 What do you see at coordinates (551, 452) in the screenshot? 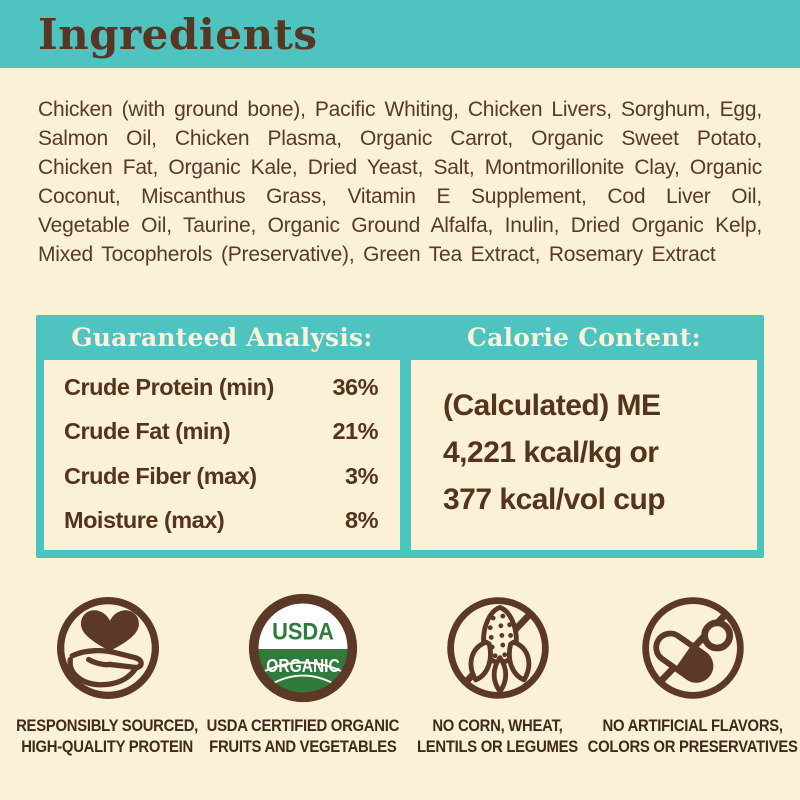
I see `calorie-line: 4,221 kcal/kg or` at bounding box center [551, 452].